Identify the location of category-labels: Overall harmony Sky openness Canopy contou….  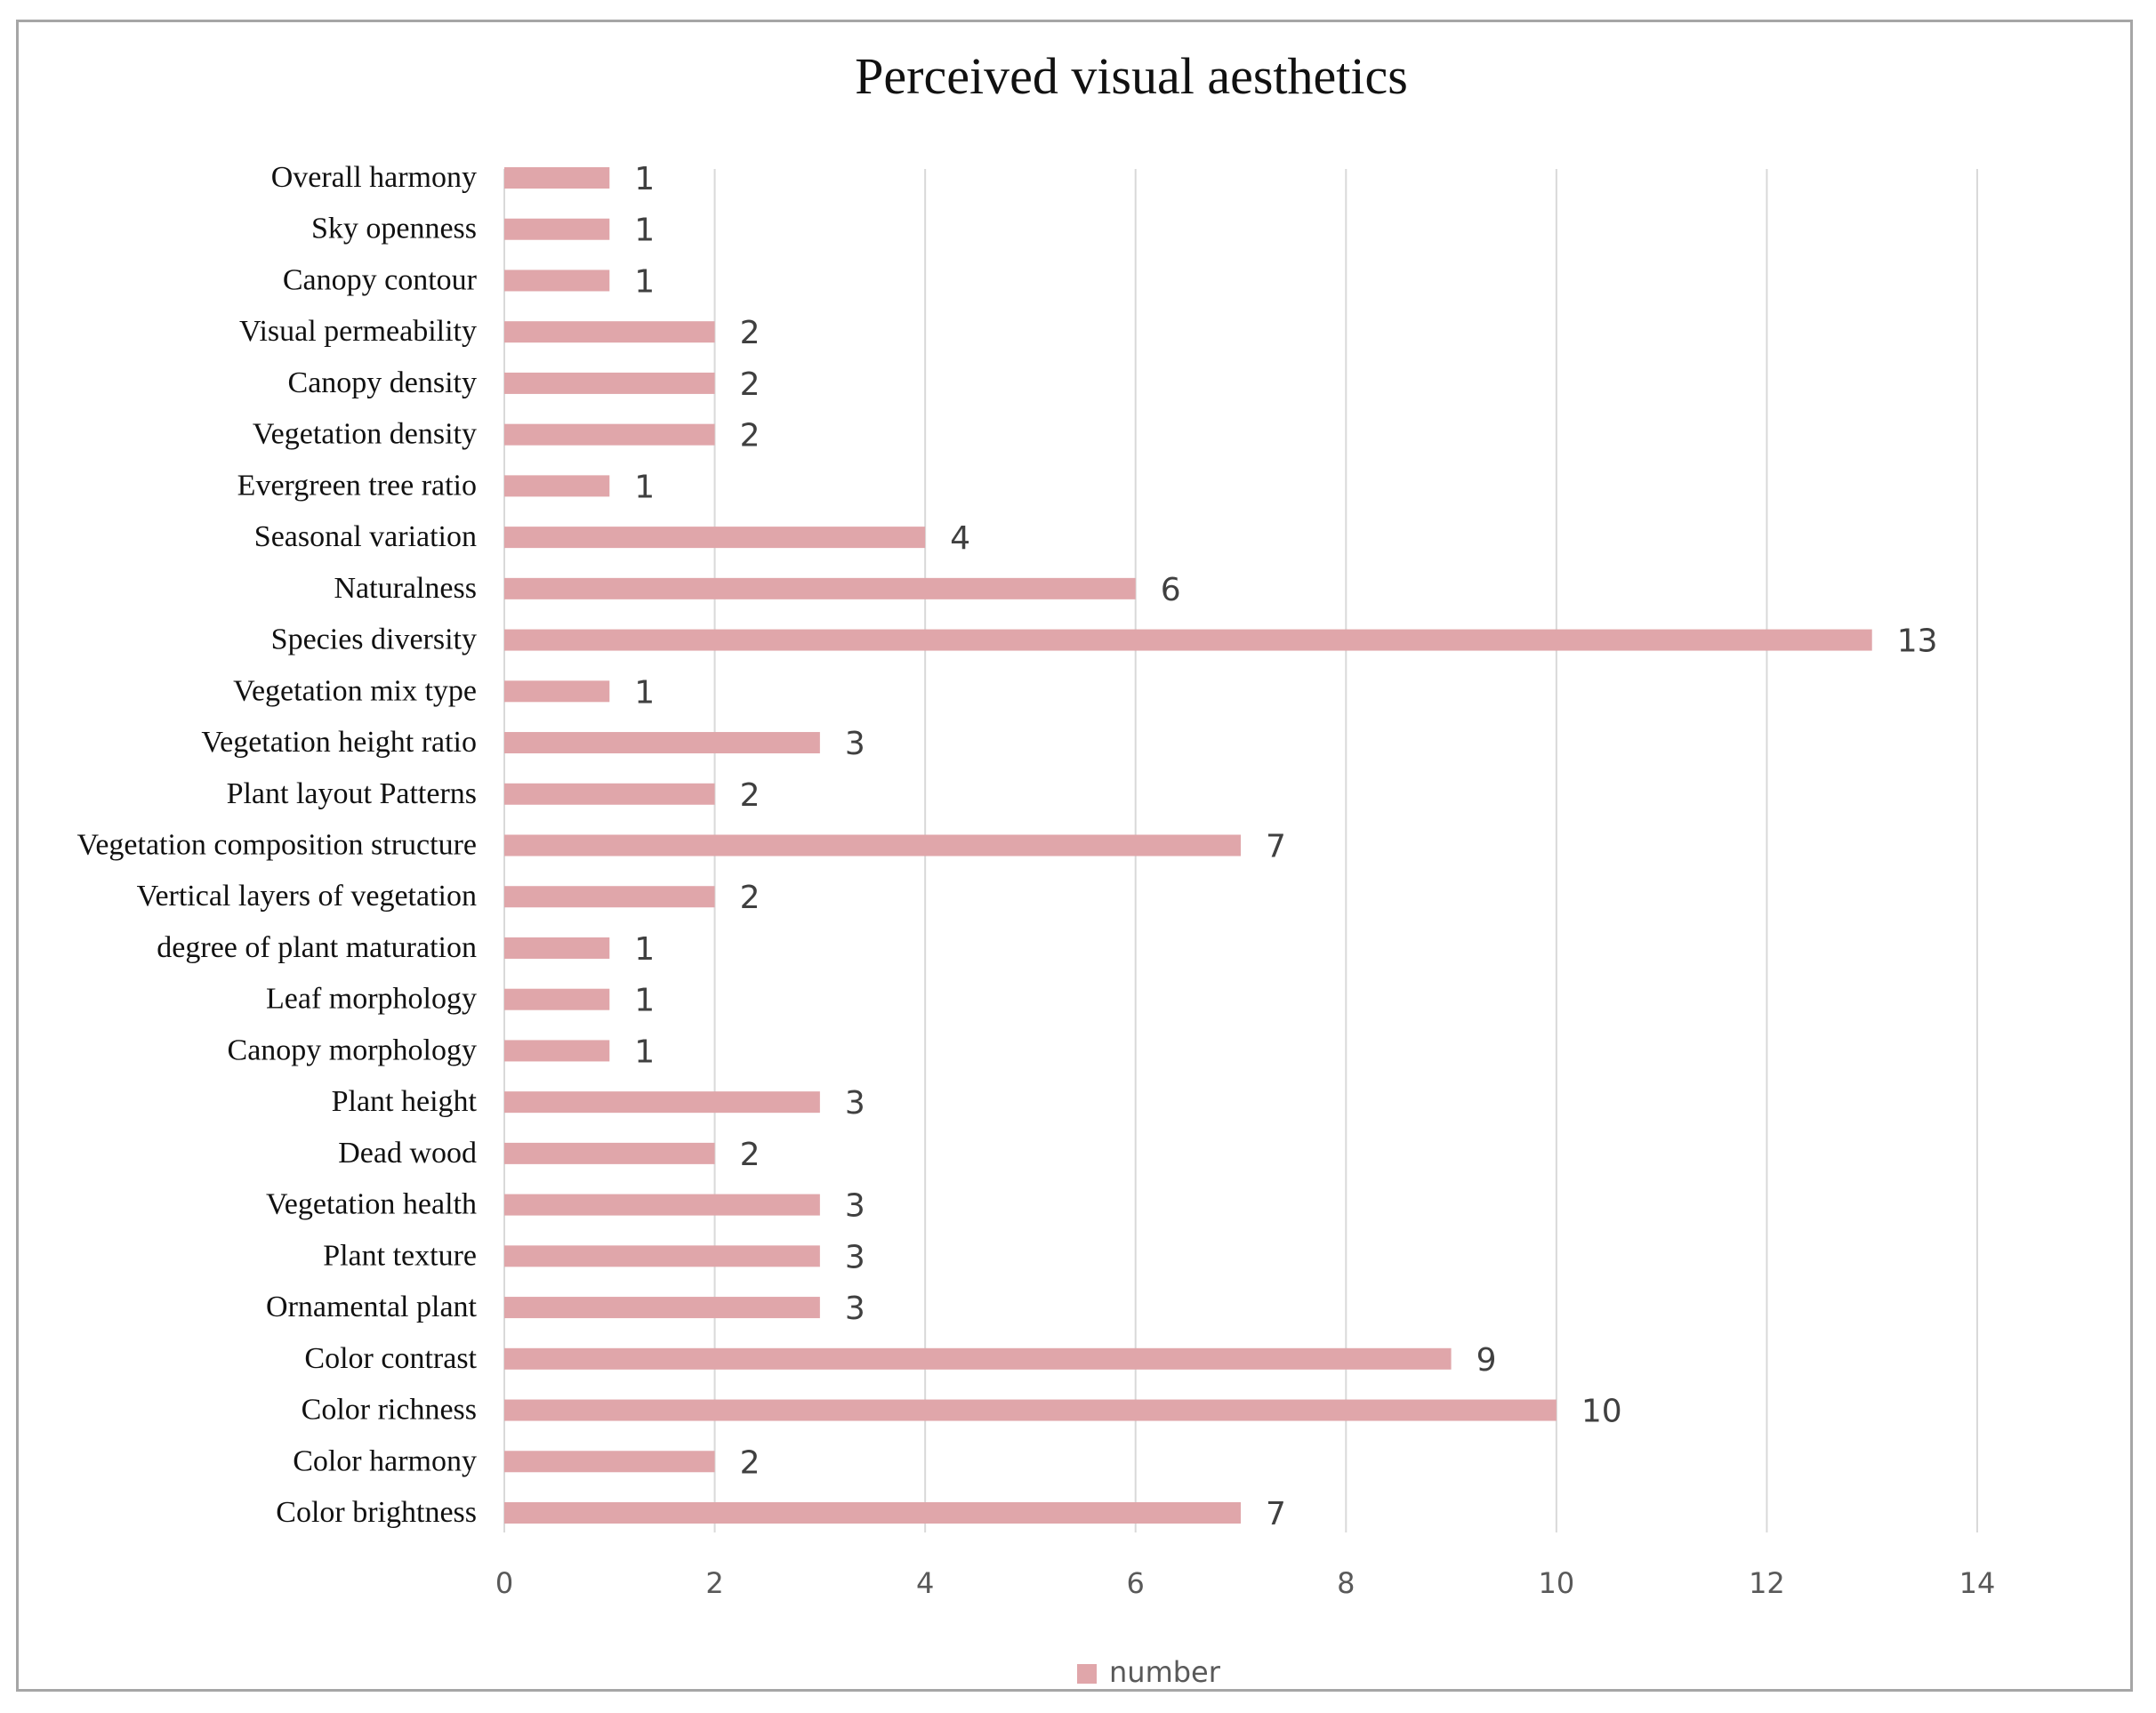
(278, 845).